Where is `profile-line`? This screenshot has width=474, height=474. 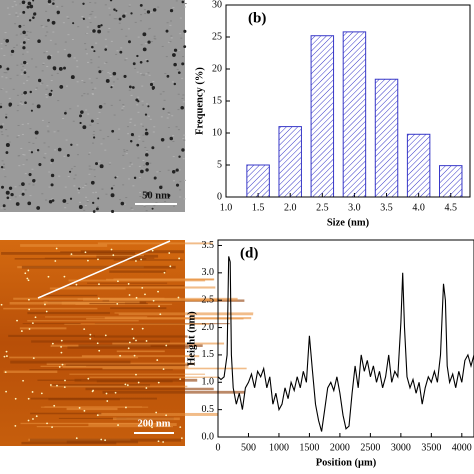 profile-line is located at coordinates (104, 269).